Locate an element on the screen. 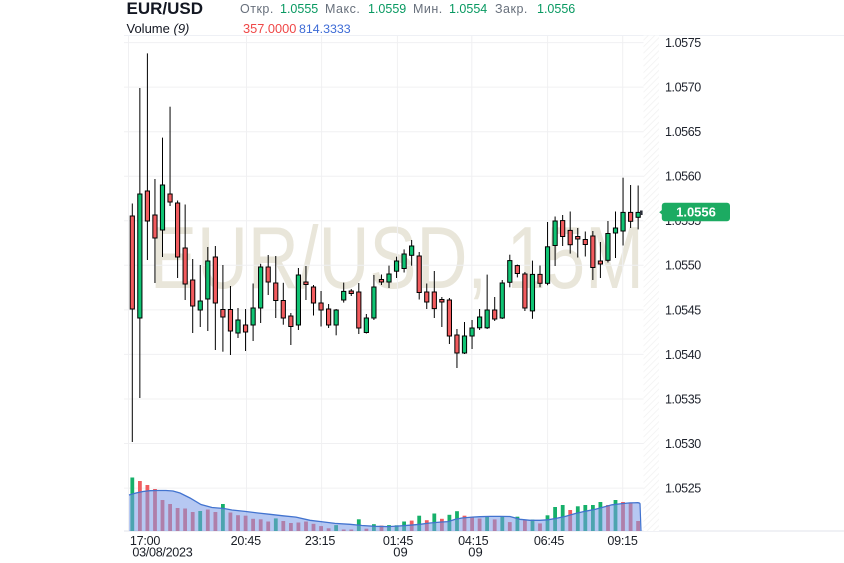 The height and width of the screenshot is (563, 844). svg-text: 357.0000 is located at coordinates (269, 28).